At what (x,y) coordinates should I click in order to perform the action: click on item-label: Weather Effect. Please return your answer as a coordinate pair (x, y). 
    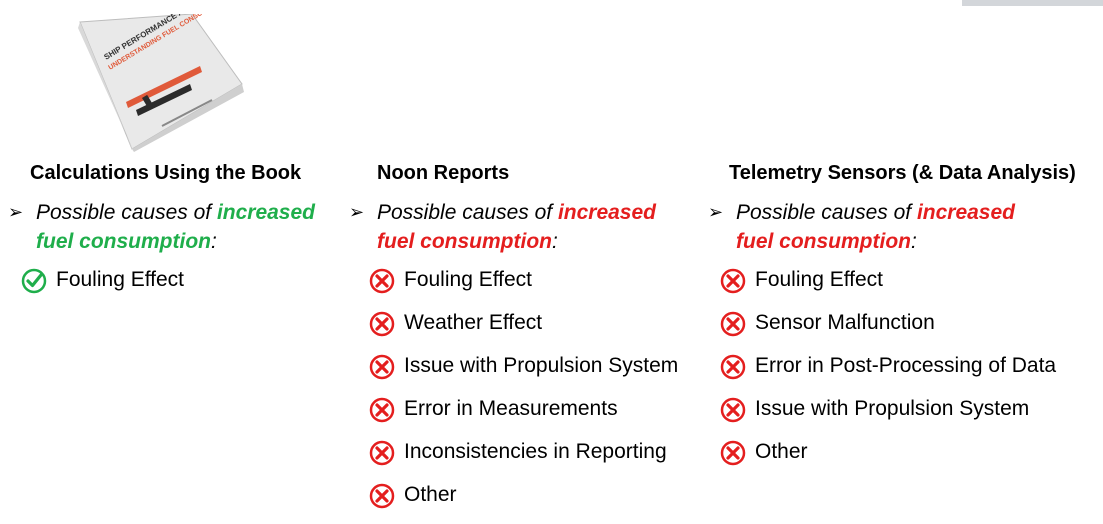
    Looking at the image, I should click on (473, 322).